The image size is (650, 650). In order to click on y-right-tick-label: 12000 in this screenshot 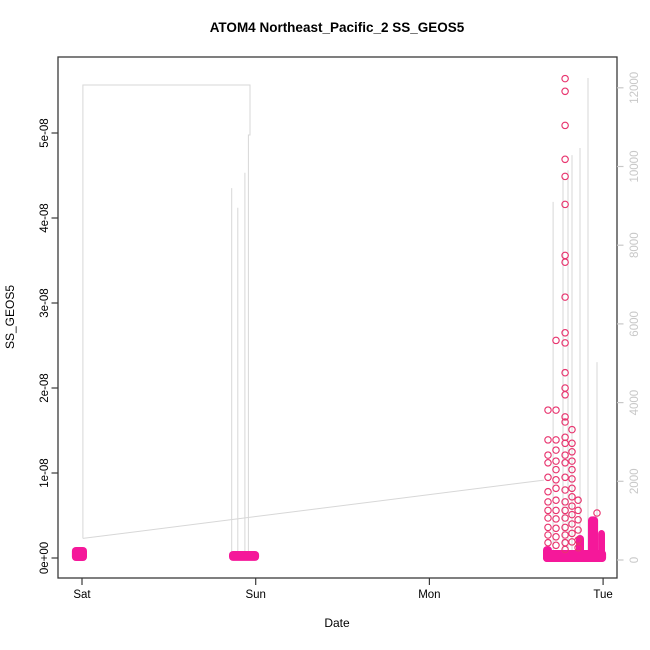, I will do `click(635, 88)`.